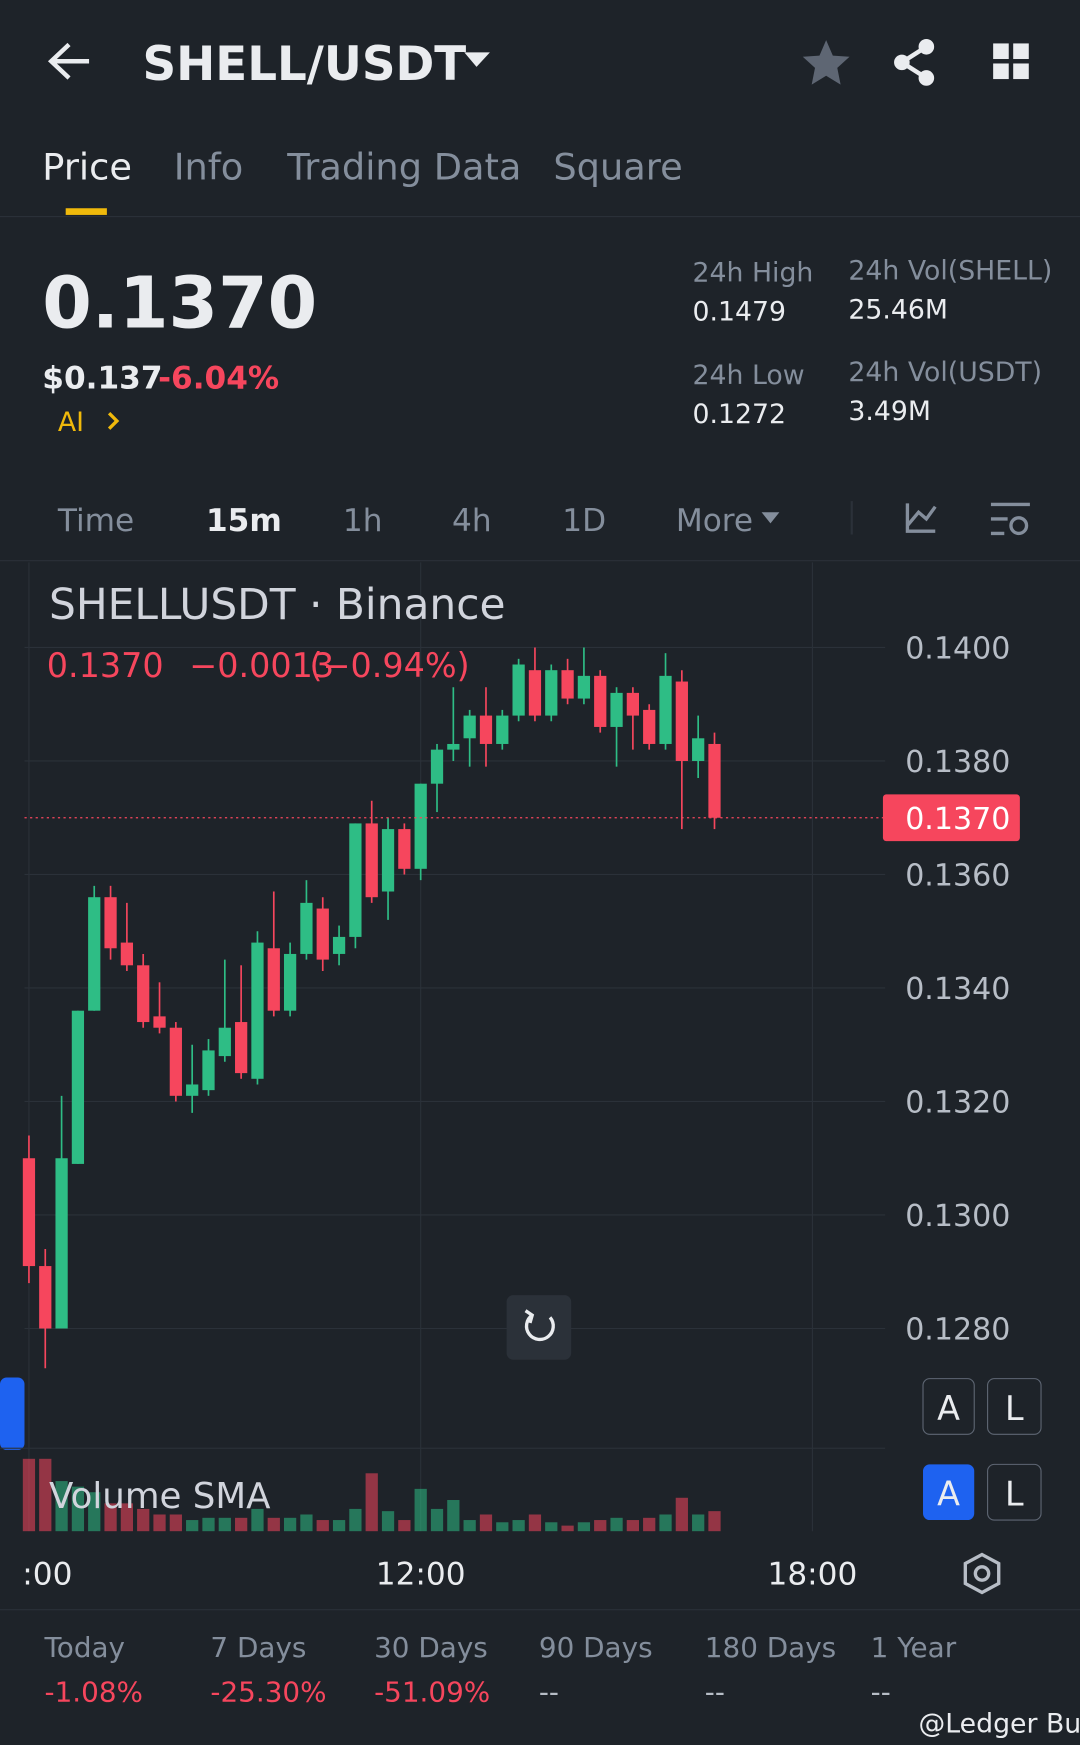 The image size is (1080, 1745). Describe the element at coordinates (1011, 61) in the screenshot. I see `grid-menu-icon` at that location.